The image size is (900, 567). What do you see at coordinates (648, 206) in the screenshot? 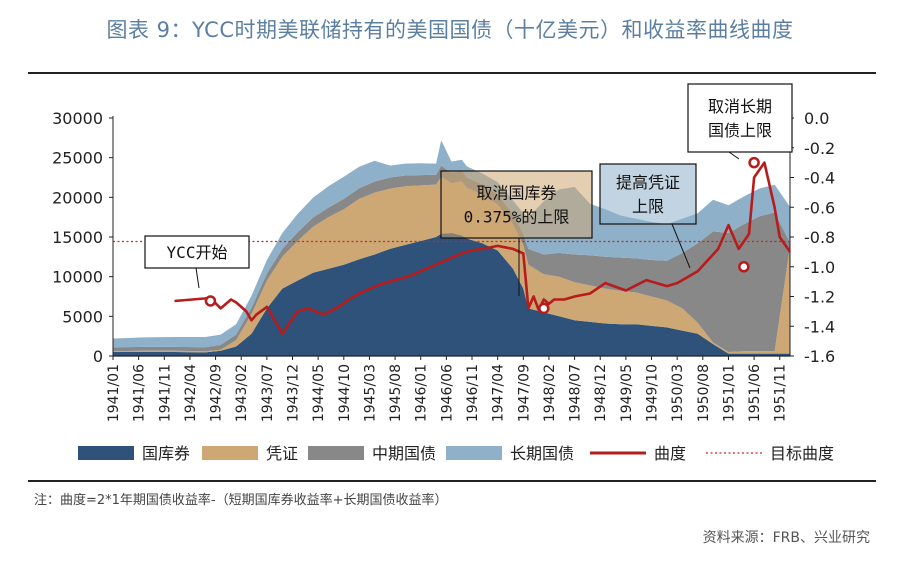
I see `annotation-text: 上限` at bounding box center [648, 206].